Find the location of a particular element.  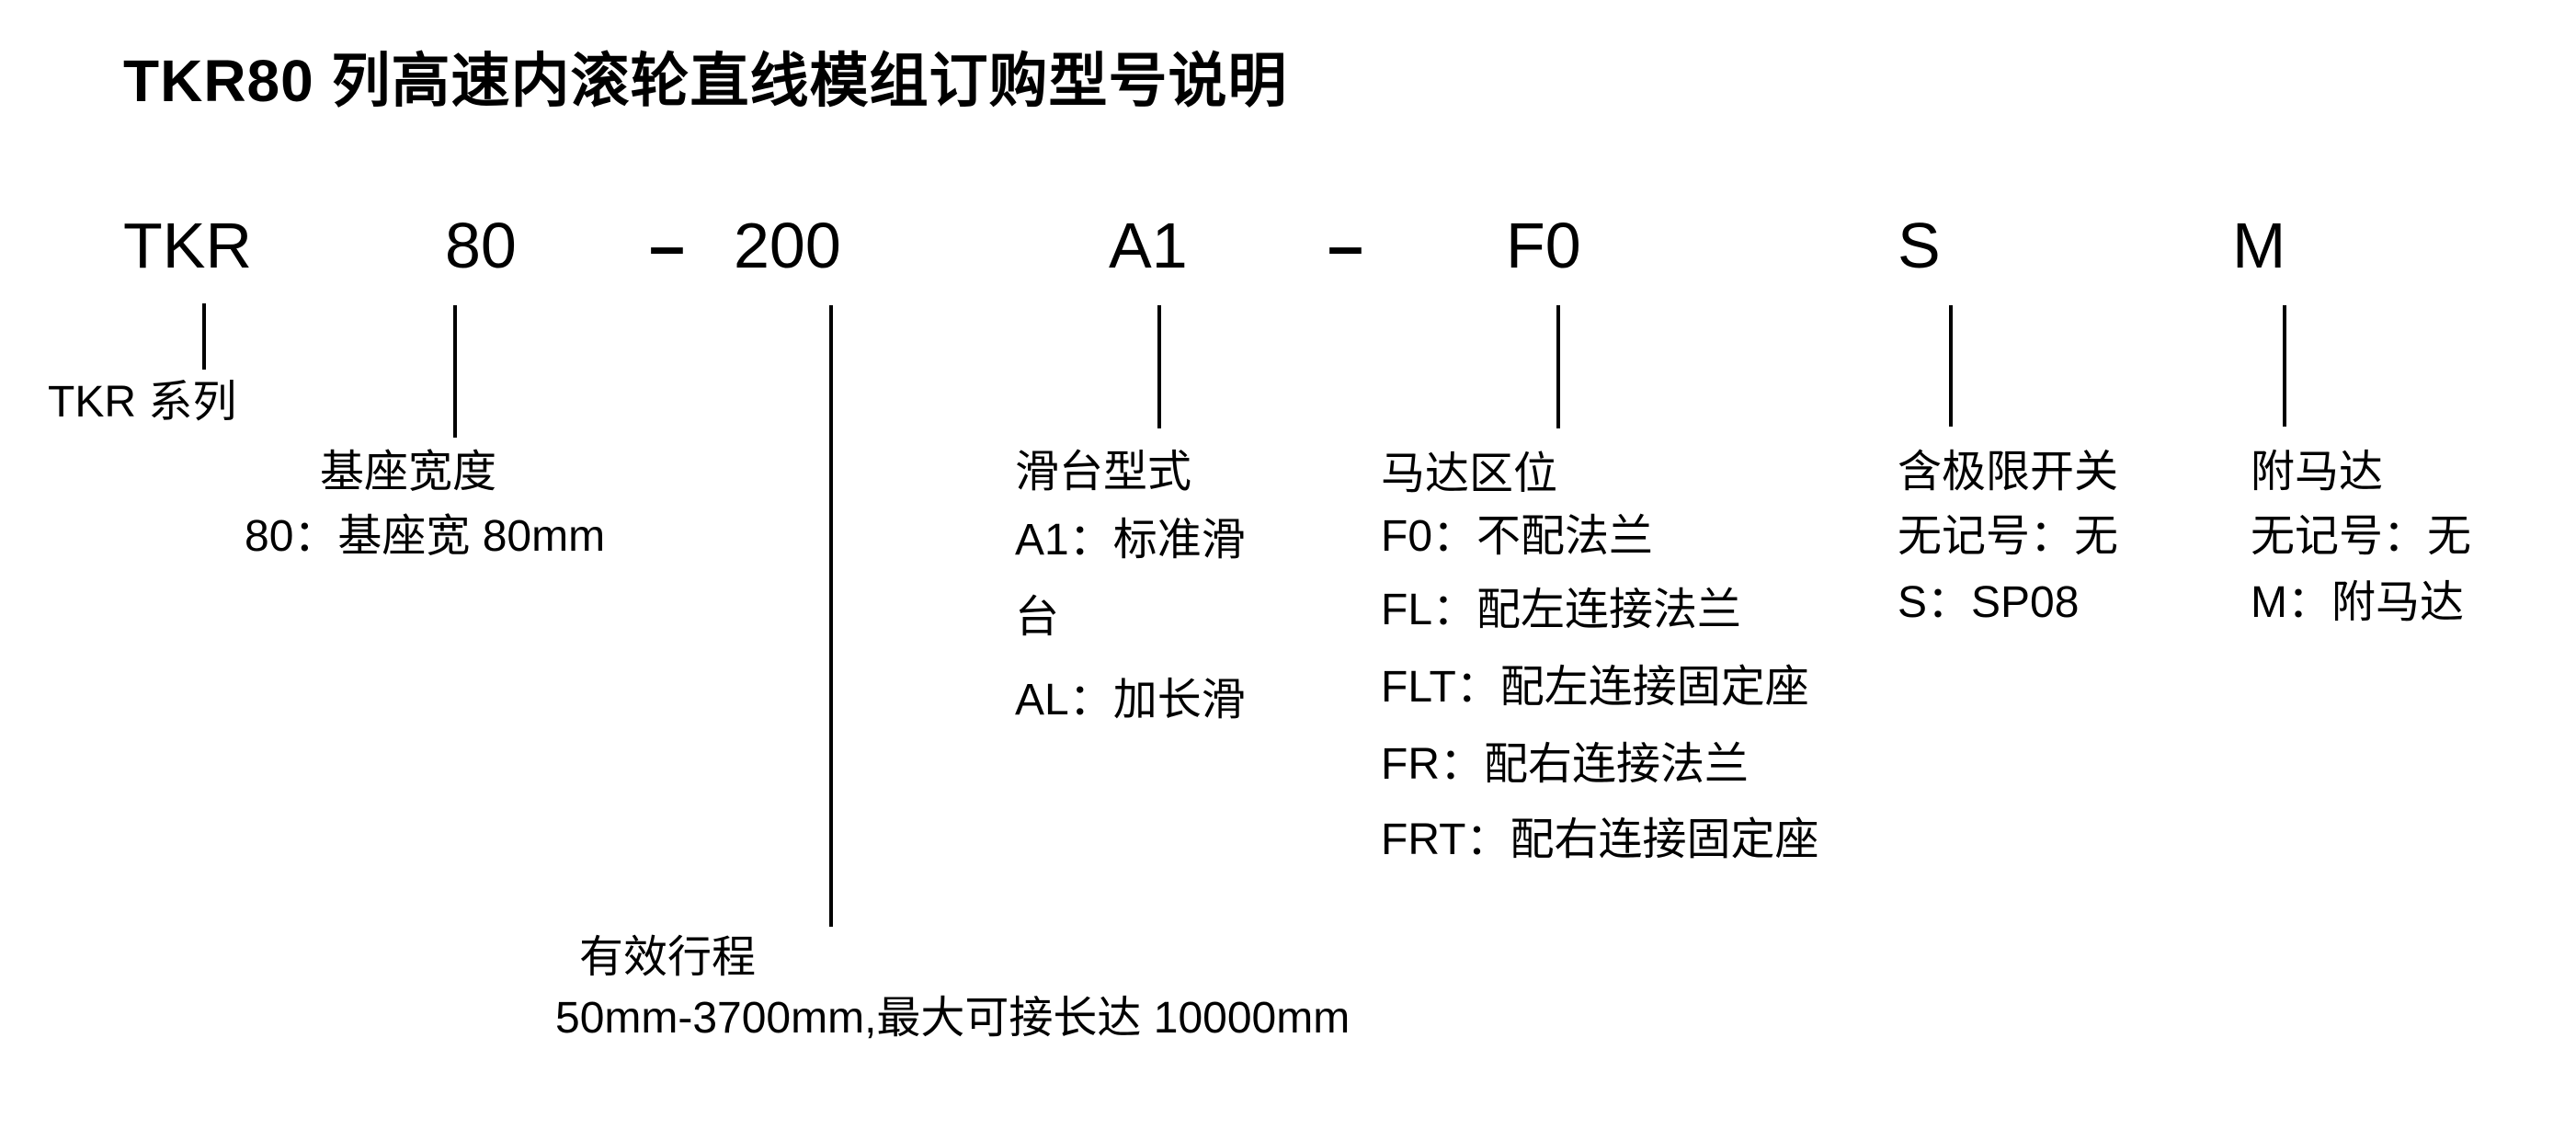

callout-motor-option-none: 无记号：无 is located at coordinates (2361, 536).